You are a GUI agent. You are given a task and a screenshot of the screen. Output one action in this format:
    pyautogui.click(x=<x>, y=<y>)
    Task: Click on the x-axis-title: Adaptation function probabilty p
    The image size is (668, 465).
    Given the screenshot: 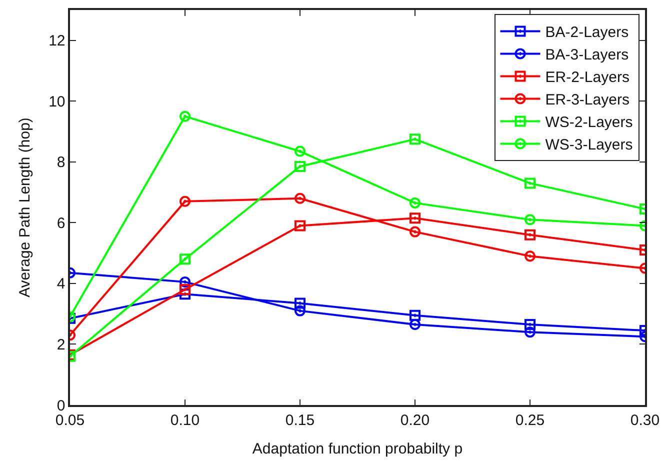 What is the action you would take?
    pyautogui.click(x=357, y=449)
    